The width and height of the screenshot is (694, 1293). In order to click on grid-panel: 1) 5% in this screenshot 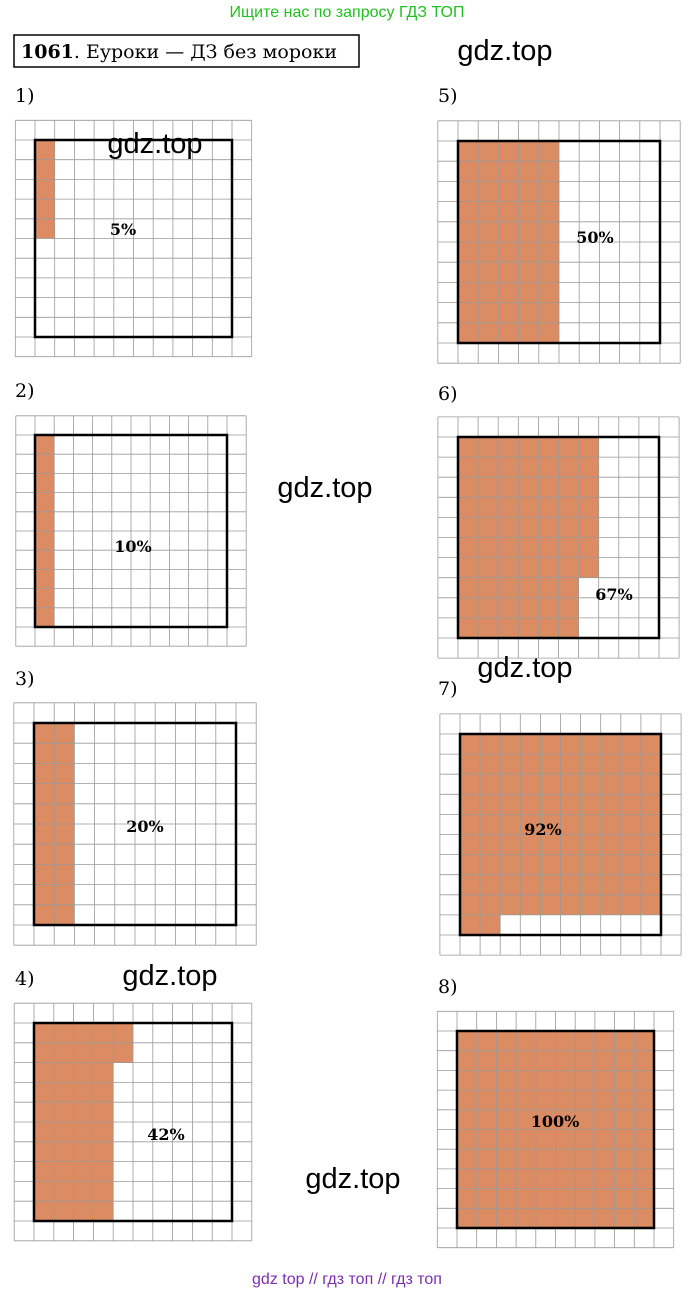, I will do `click(133, 221)`.